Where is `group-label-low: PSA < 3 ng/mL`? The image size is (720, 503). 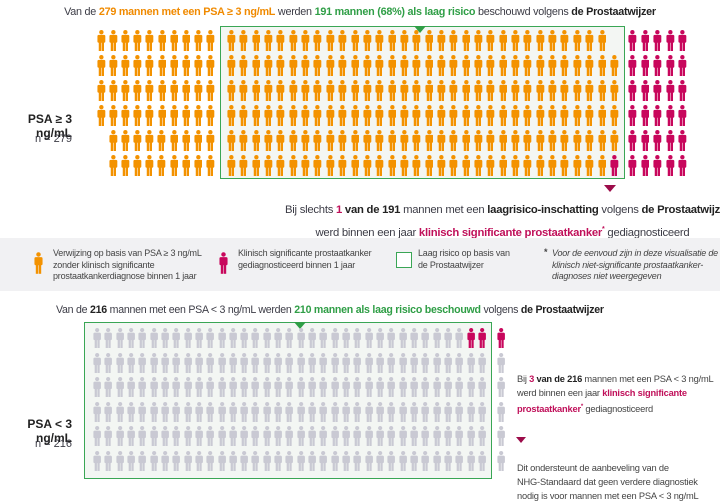
group-label-low: PSA < 3 ng/mL is located at coordinates (49, 431).